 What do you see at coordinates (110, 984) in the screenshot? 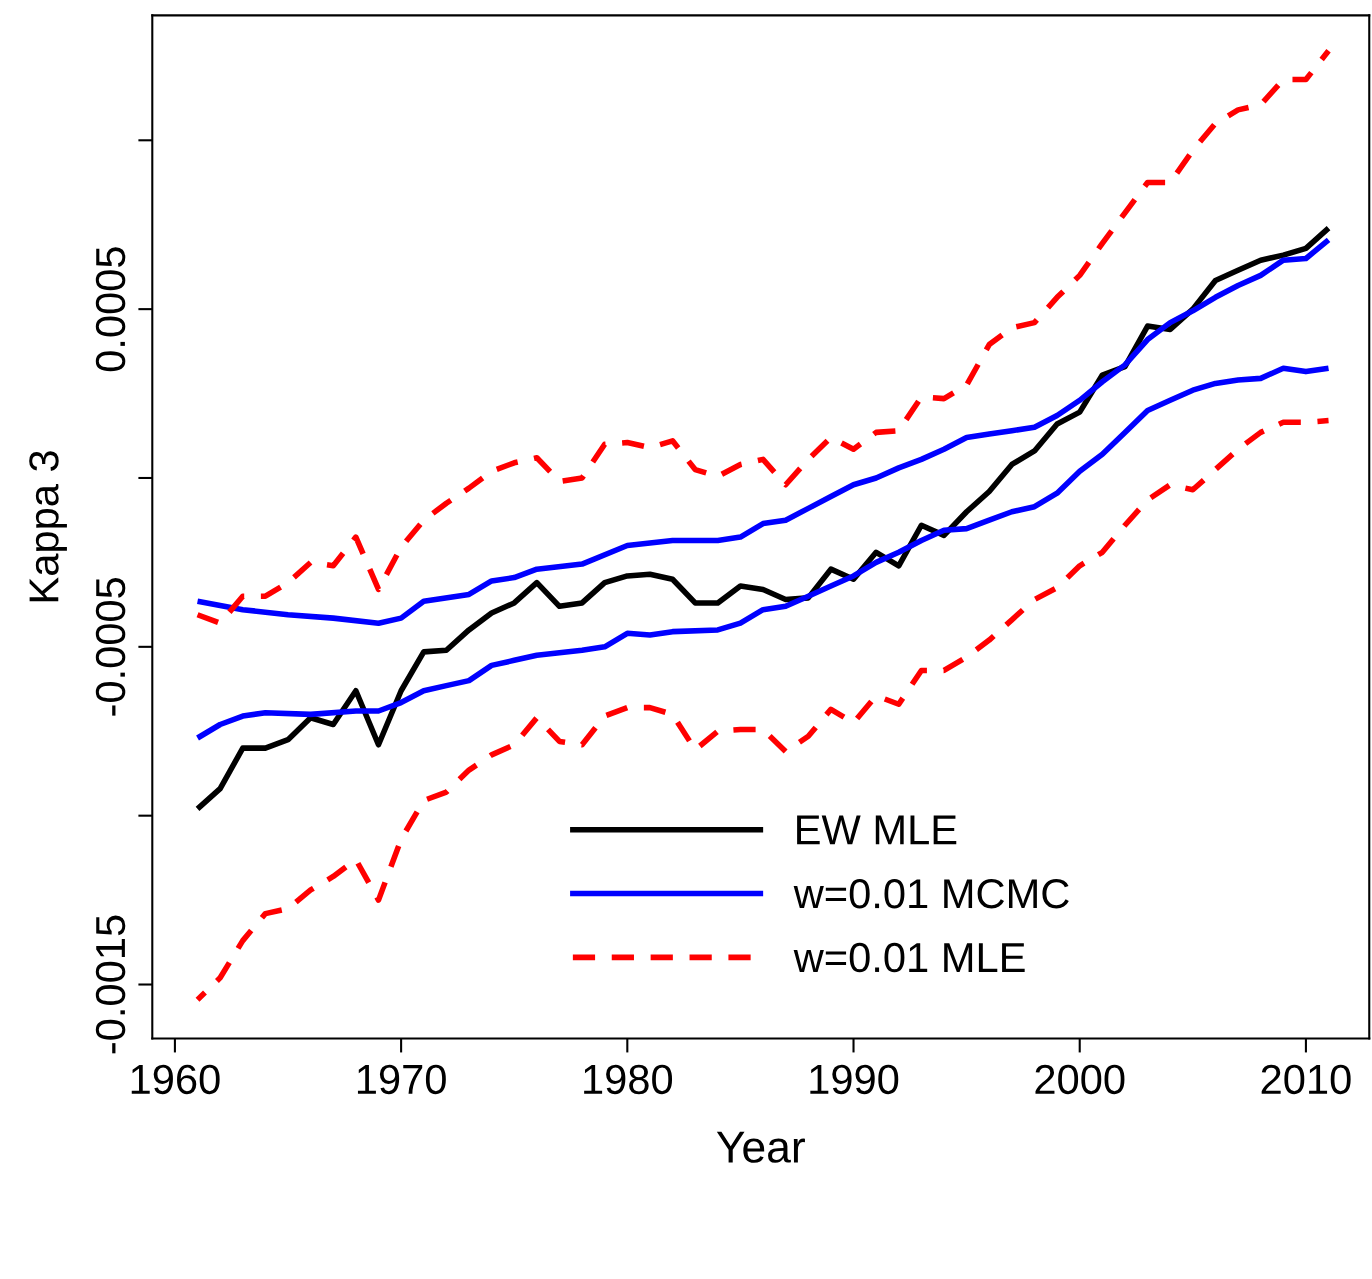
I see `y-tick-label: -0.0015` at bounding box center [110, 984].